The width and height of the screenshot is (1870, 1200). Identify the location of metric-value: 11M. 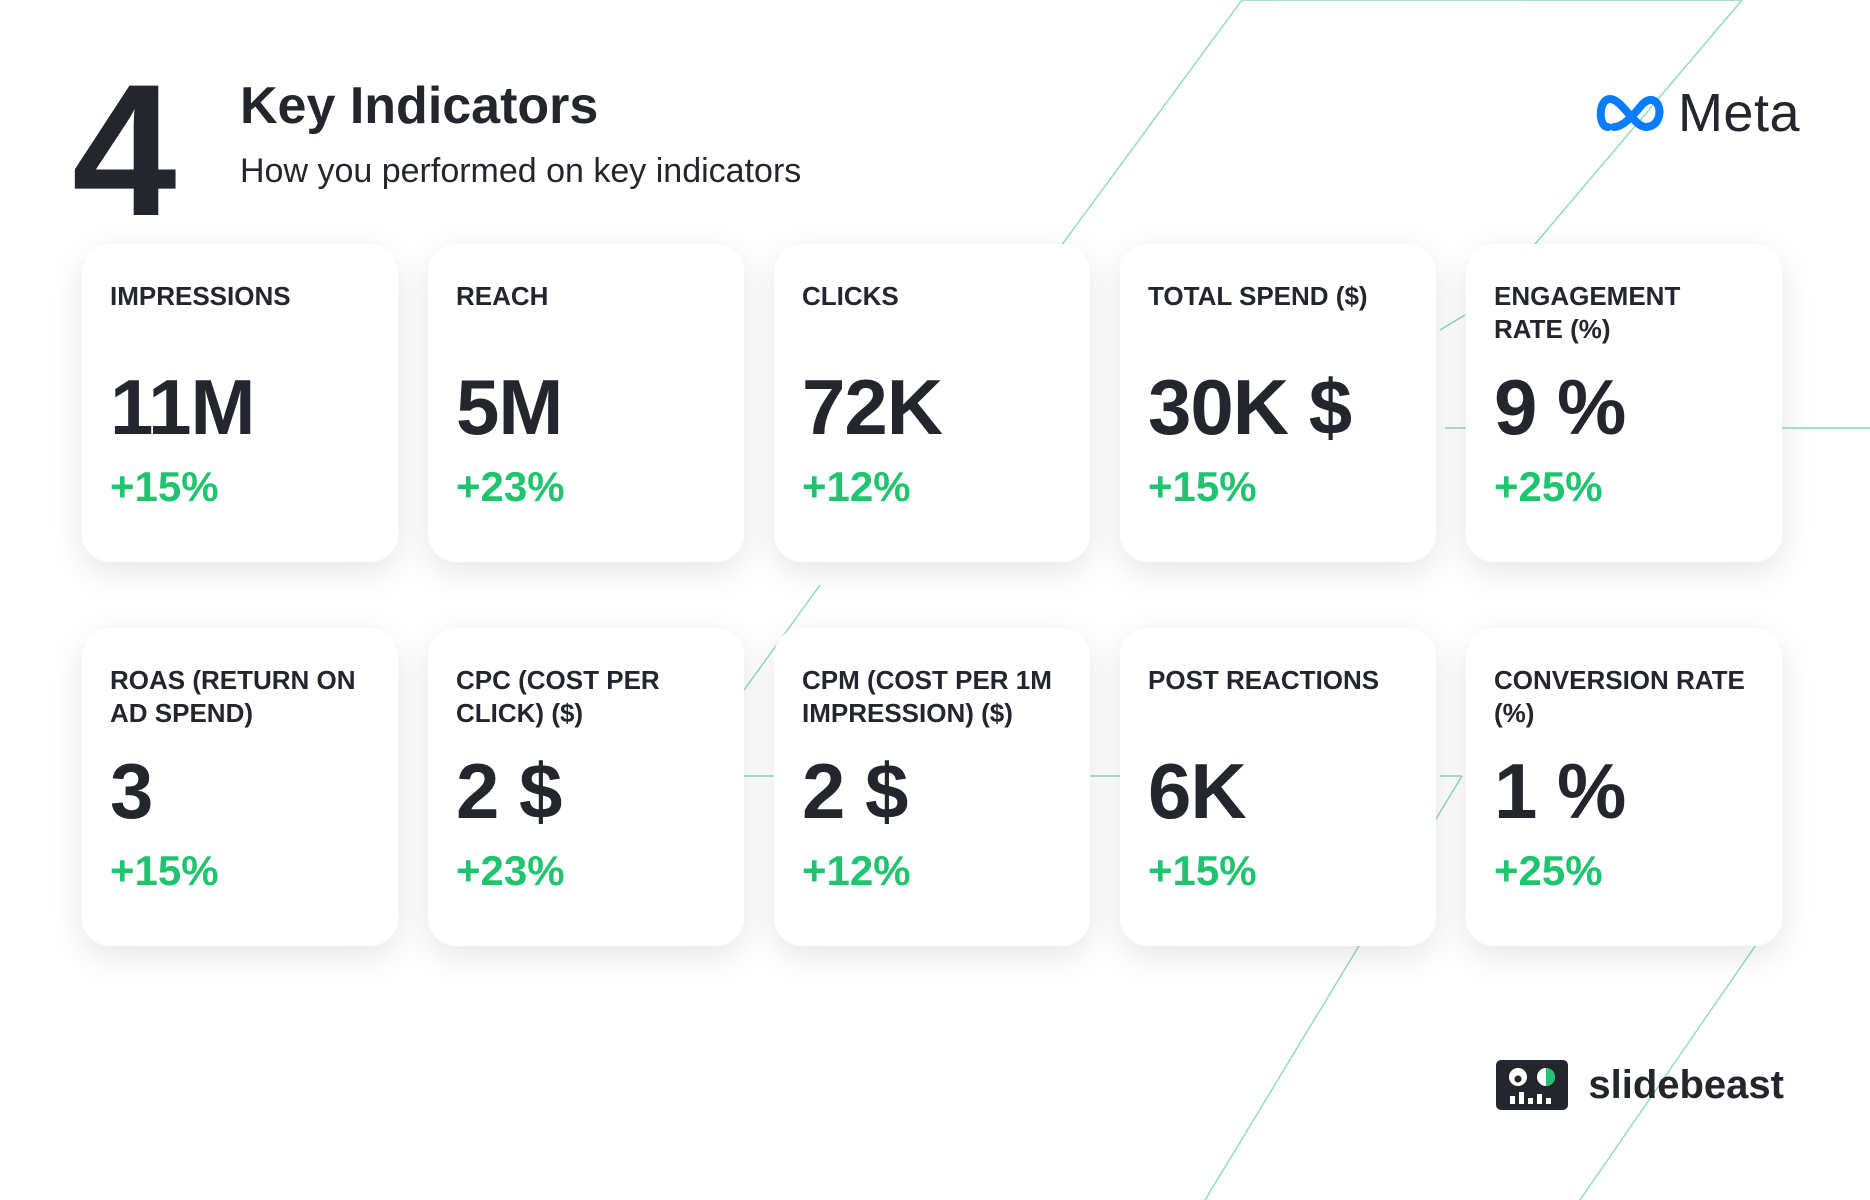
(182, 407).